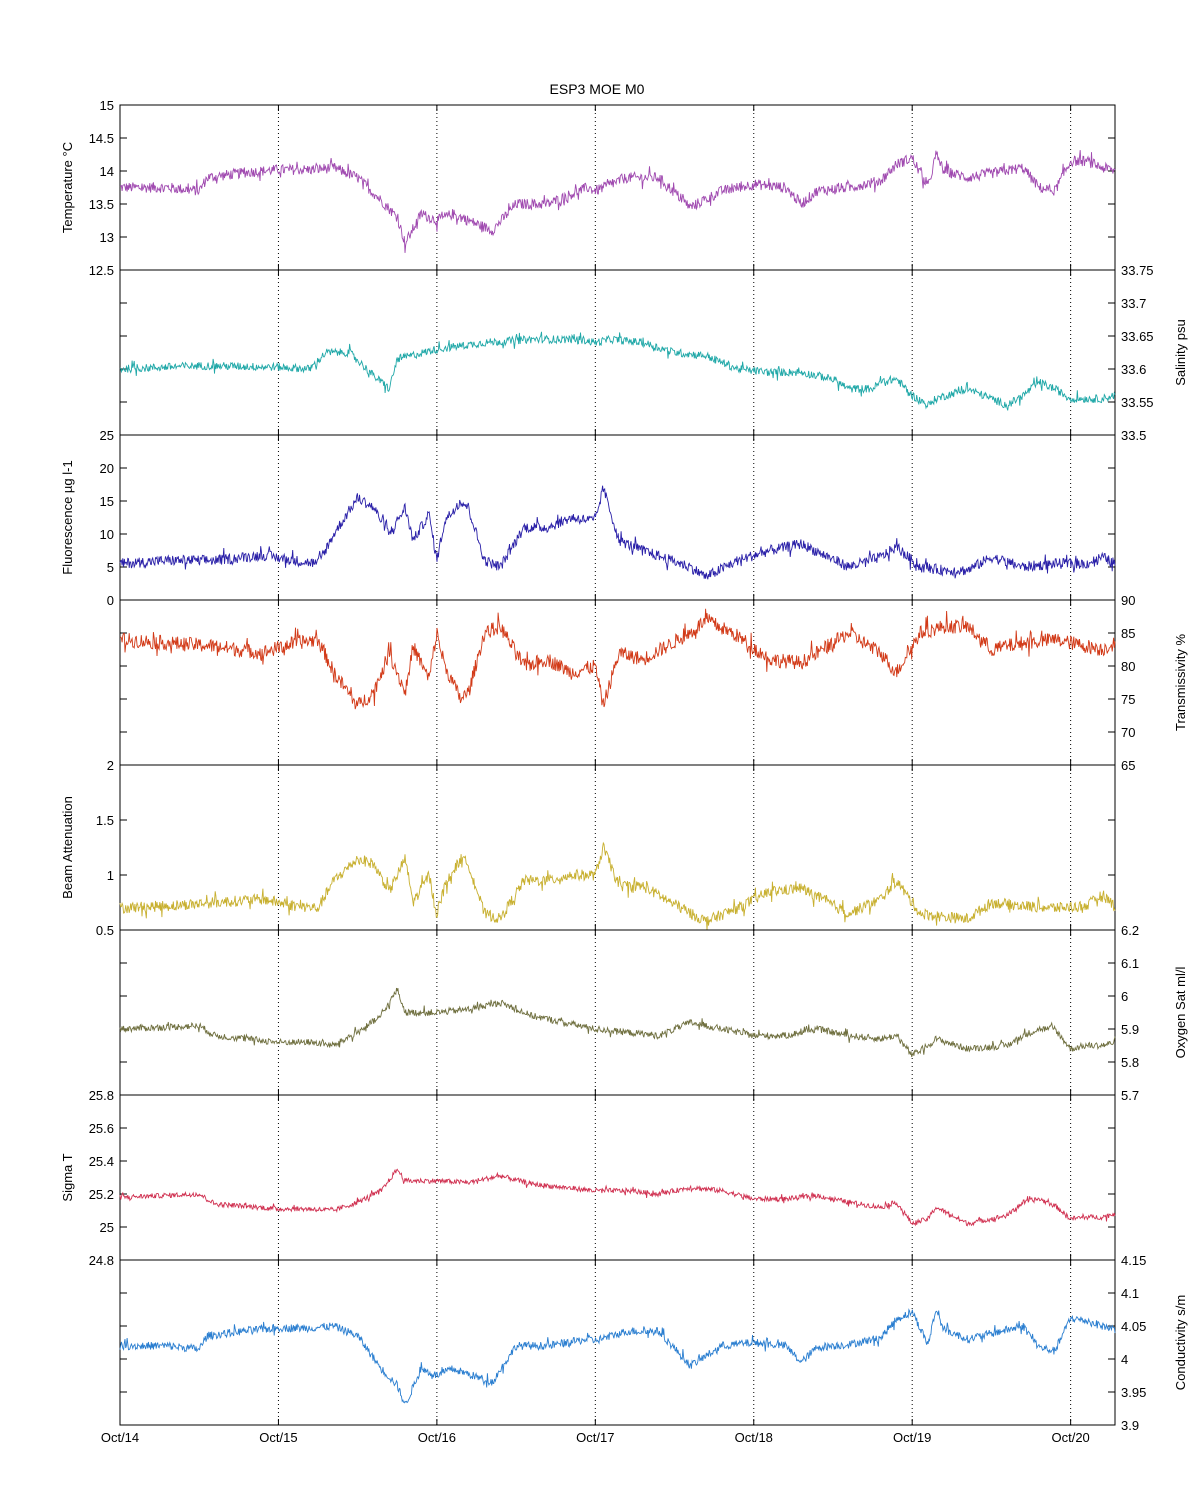 This screenshot has width=1200, height=1501. What do you see at coordinates (1128, 732) in the screenshot?
I see `y-tick-label: 70` at bounding box center [1128, 732].